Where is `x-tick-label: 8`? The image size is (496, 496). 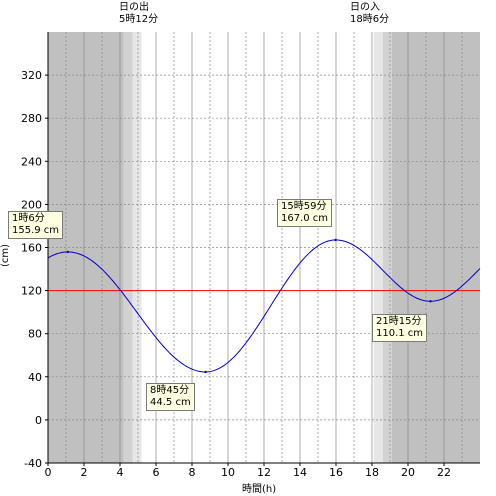 x-tick-label: 8 is located at coordinates (192, 472).